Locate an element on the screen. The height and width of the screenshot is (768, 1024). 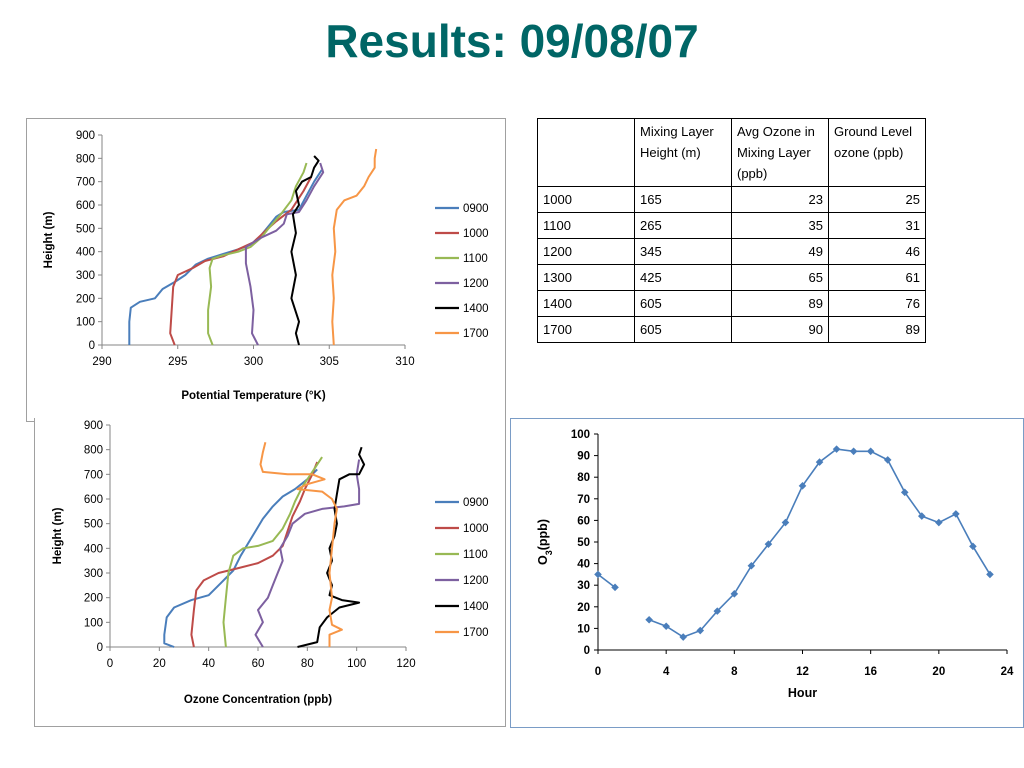
y-tick-label: 80 is located at coordinates (583, 478).